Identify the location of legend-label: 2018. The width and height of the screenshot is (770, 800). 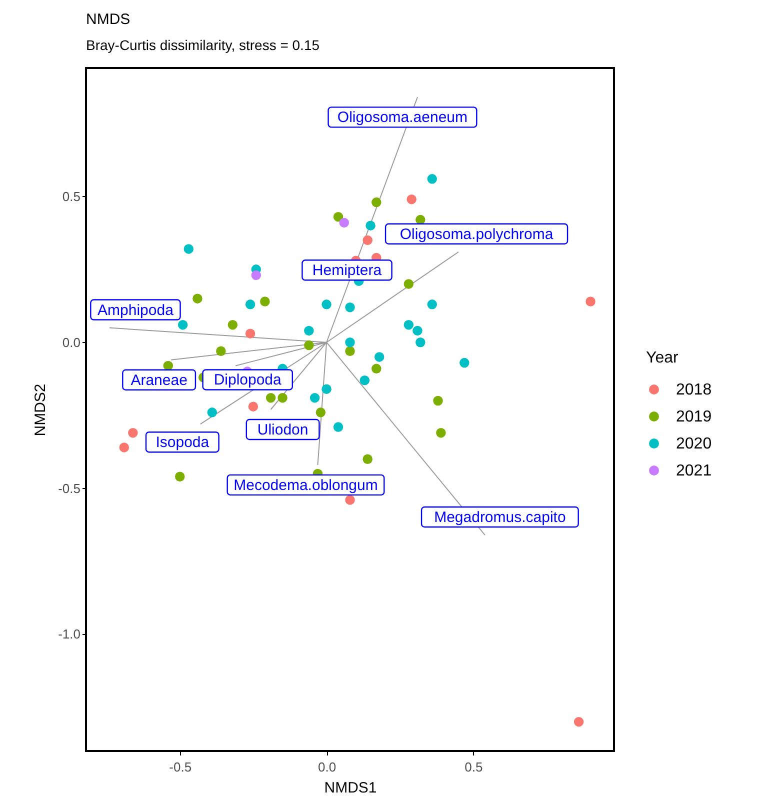
(694, 390).